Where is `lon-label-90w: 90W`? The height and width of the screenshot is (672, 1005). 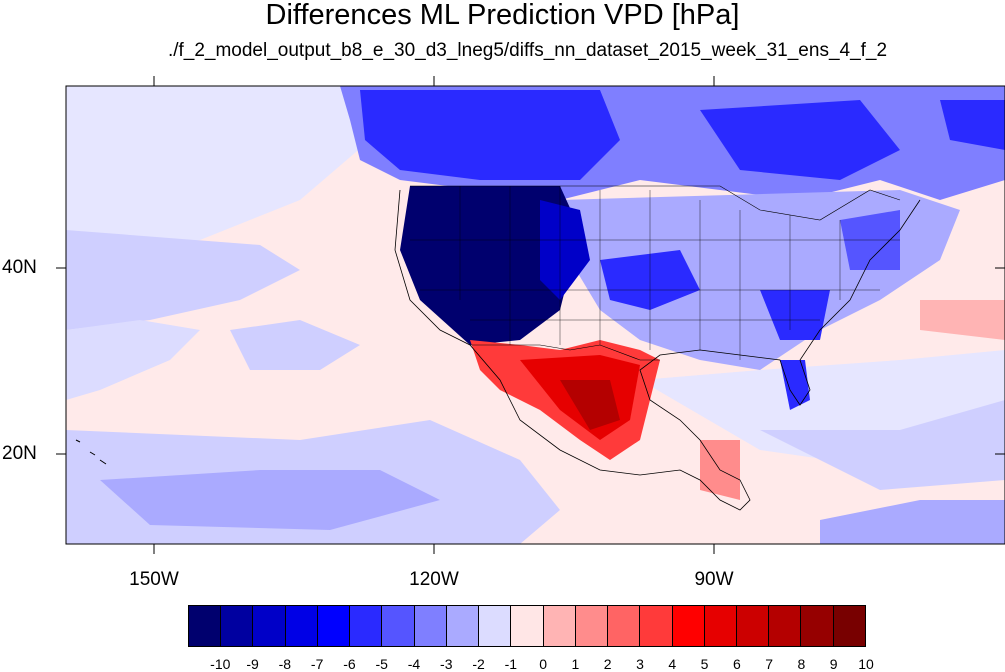 lon-label-90w: 90W is located at coordinates (714, 579).